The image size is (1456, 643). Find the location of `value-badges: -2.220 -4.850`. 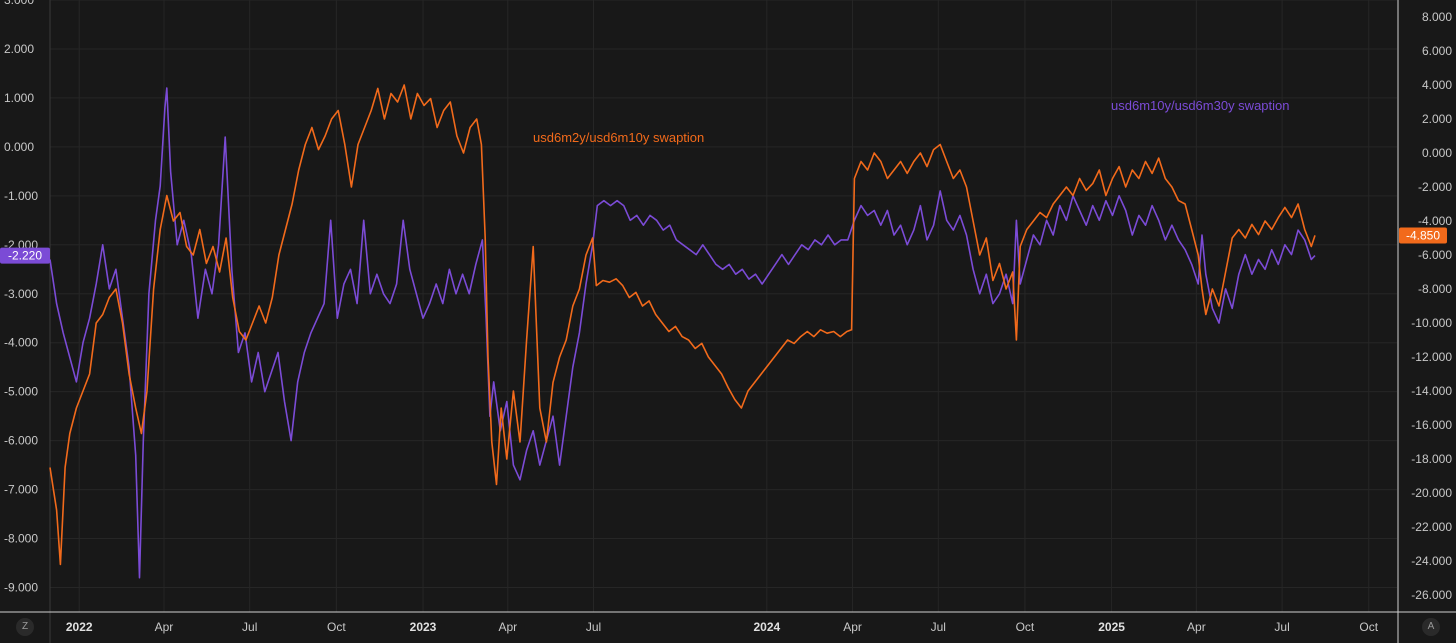

value-badges: -2.220 -4.850 is located at coordinates (723, 245).